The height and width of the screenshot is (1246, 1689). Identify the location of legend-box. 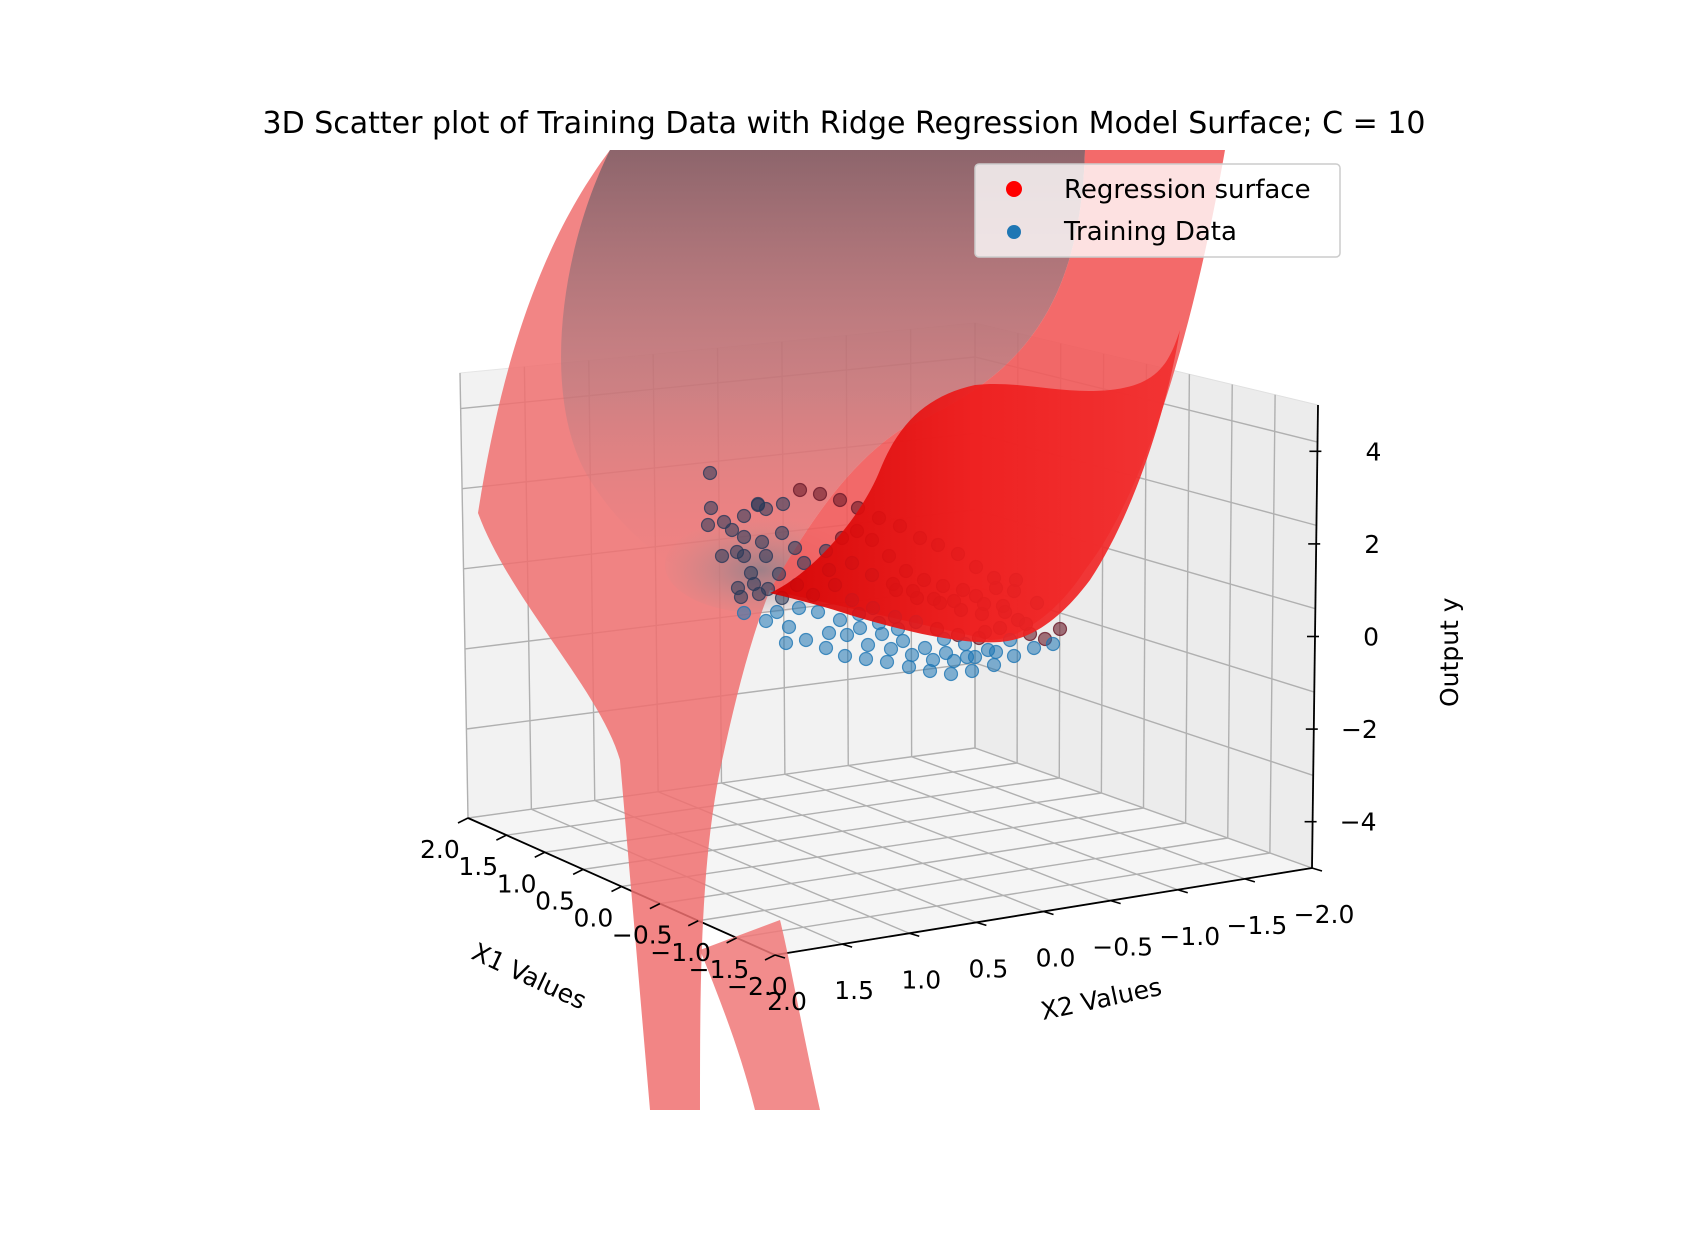
(1157, 210).